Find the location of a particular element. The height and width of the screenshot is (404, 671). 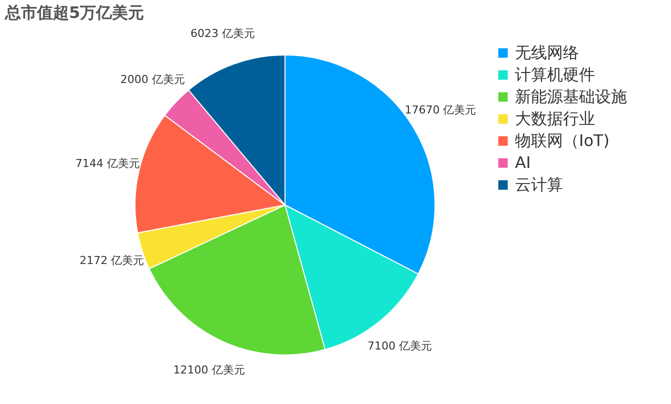

data-label: 2172 亿美元 is located at coordinates (112, 261).